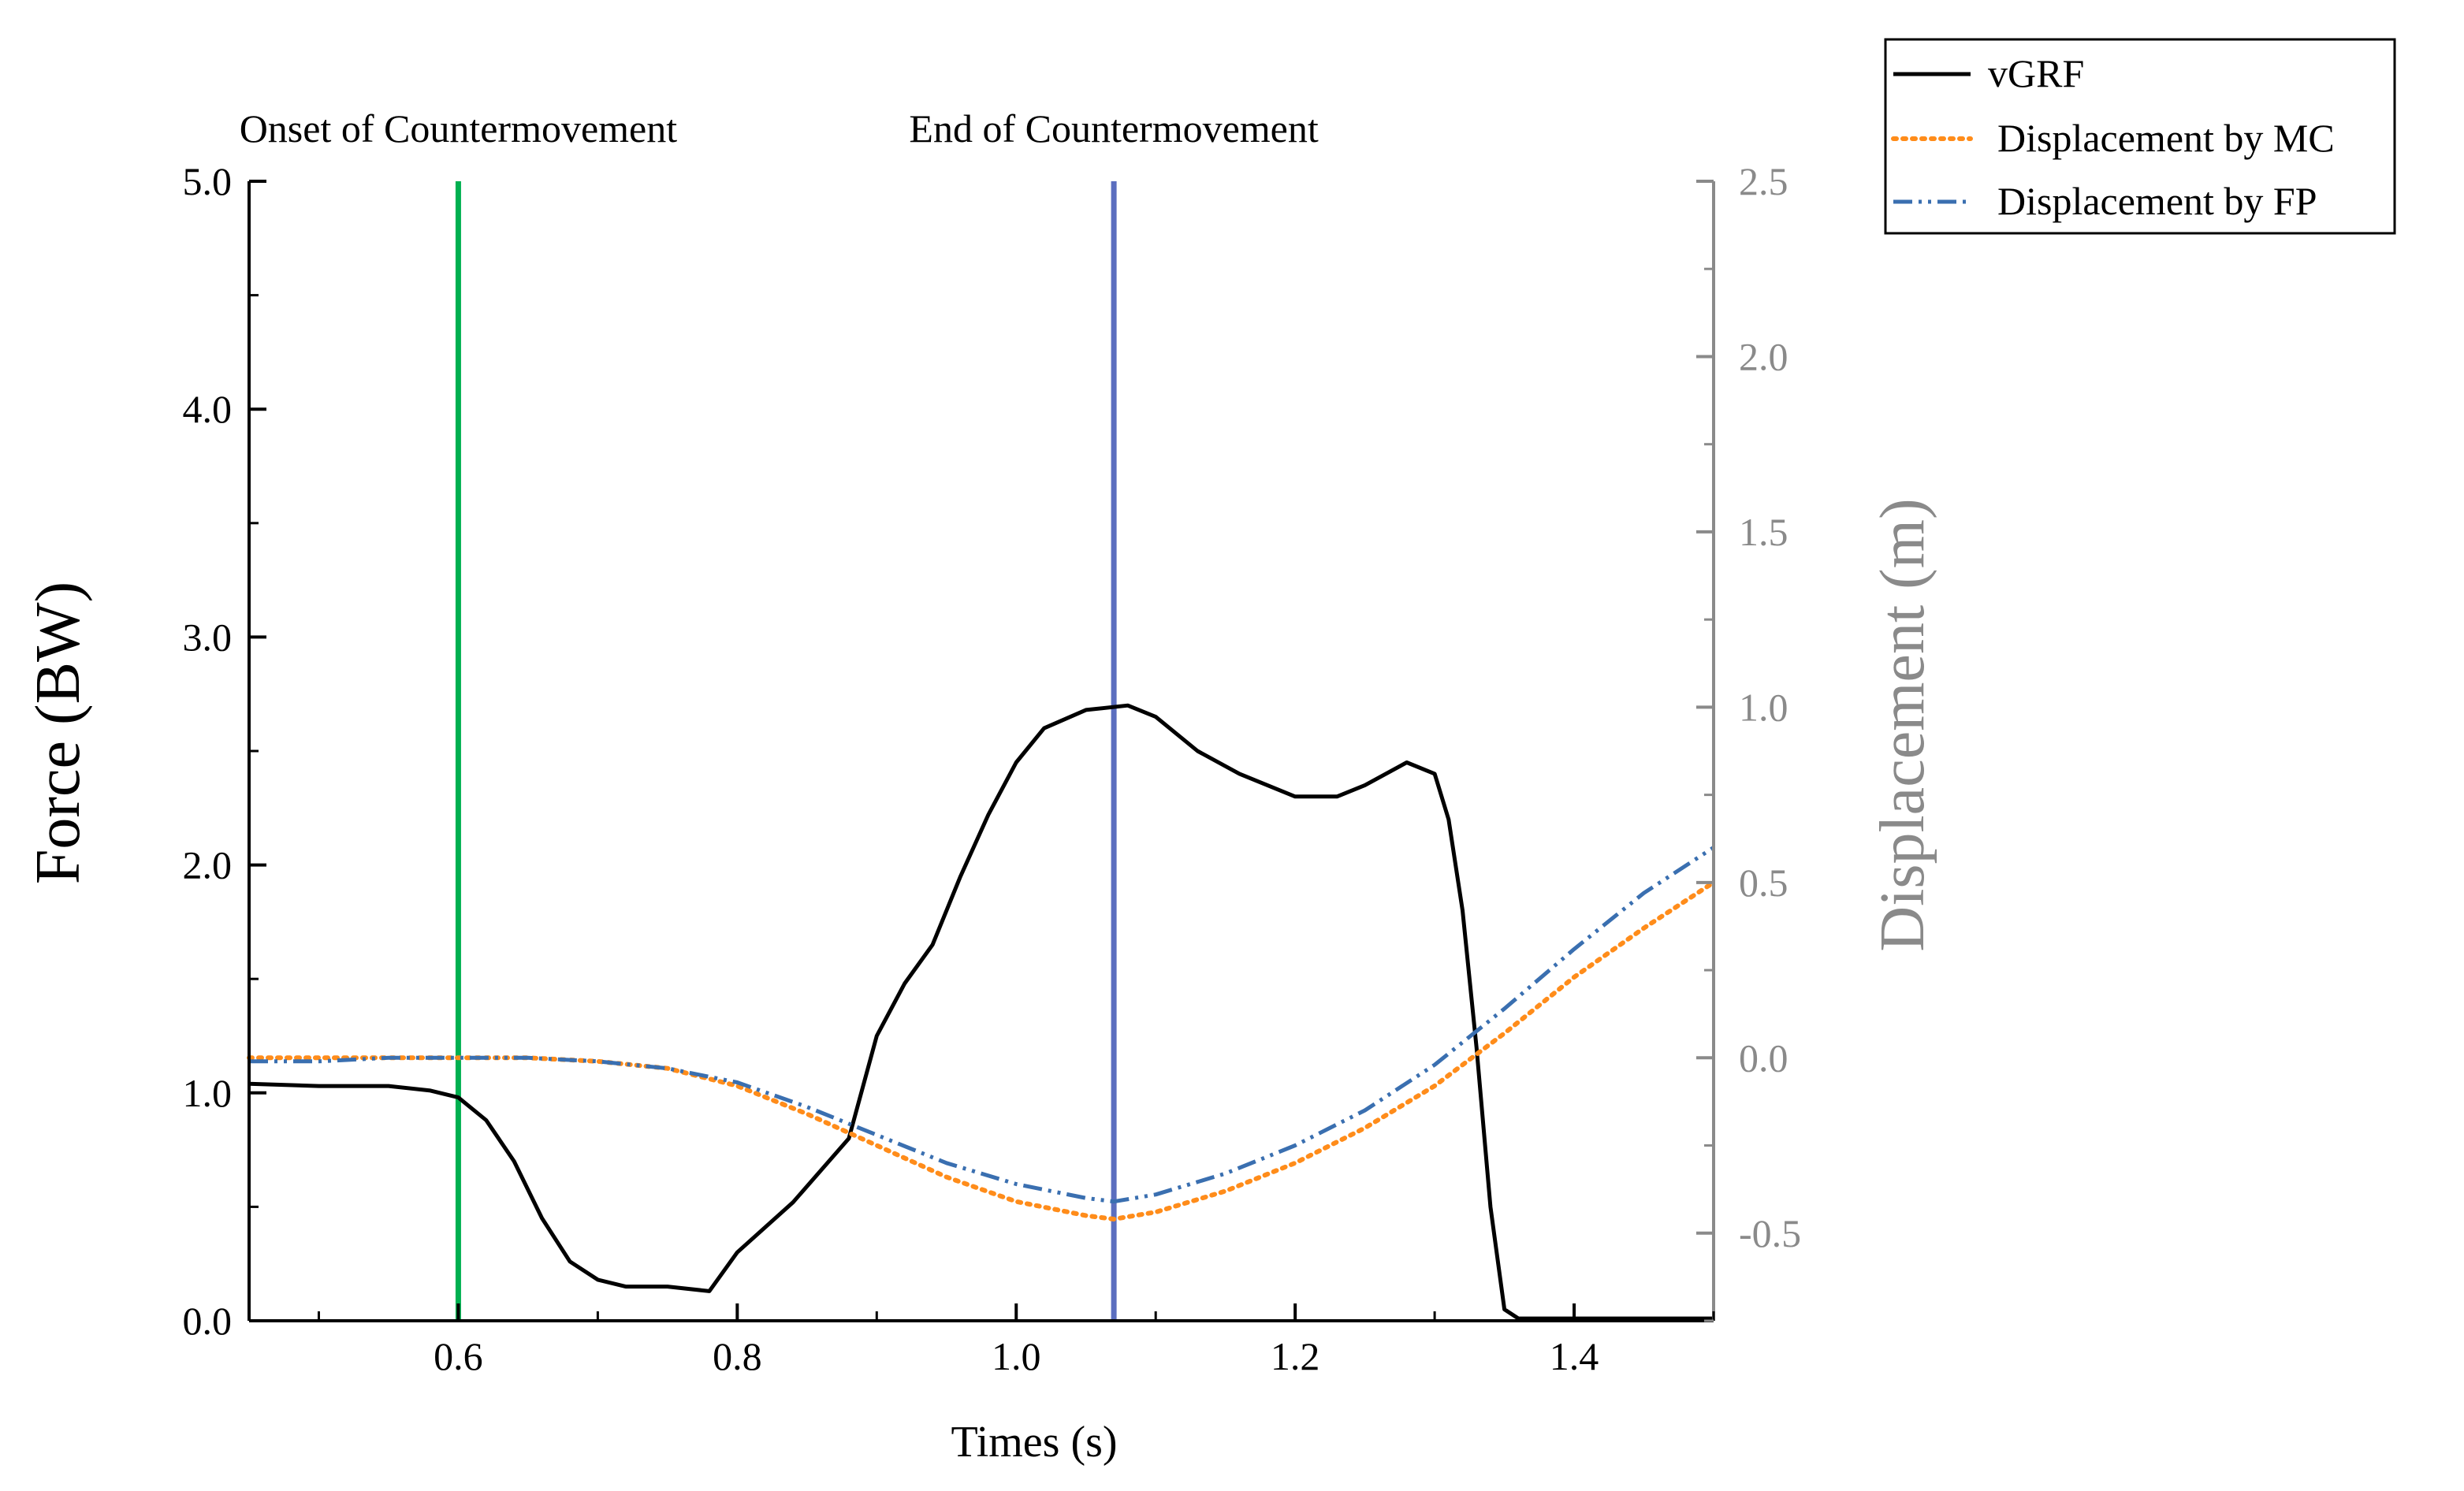 The image size is (2464, 1491). I want to click on y-left-tick-label: 3.0, so click(208, 637).